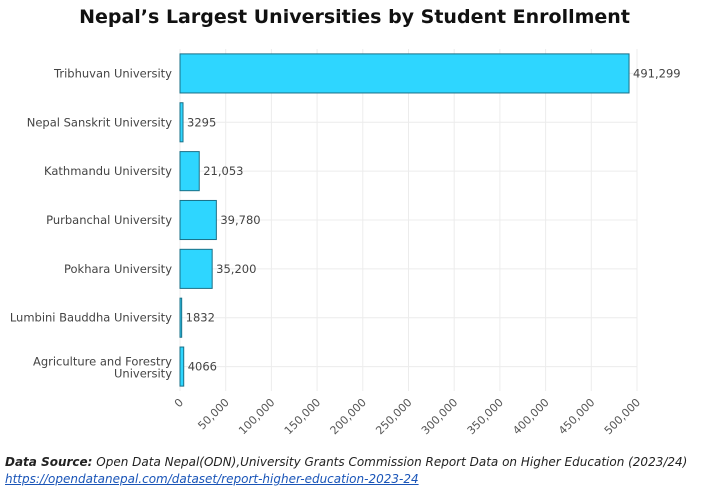  Describe the element at coordinates (168, 462) in the screenshot. I see `data-source-text: Open Data Nepal(ODN),` at that location.